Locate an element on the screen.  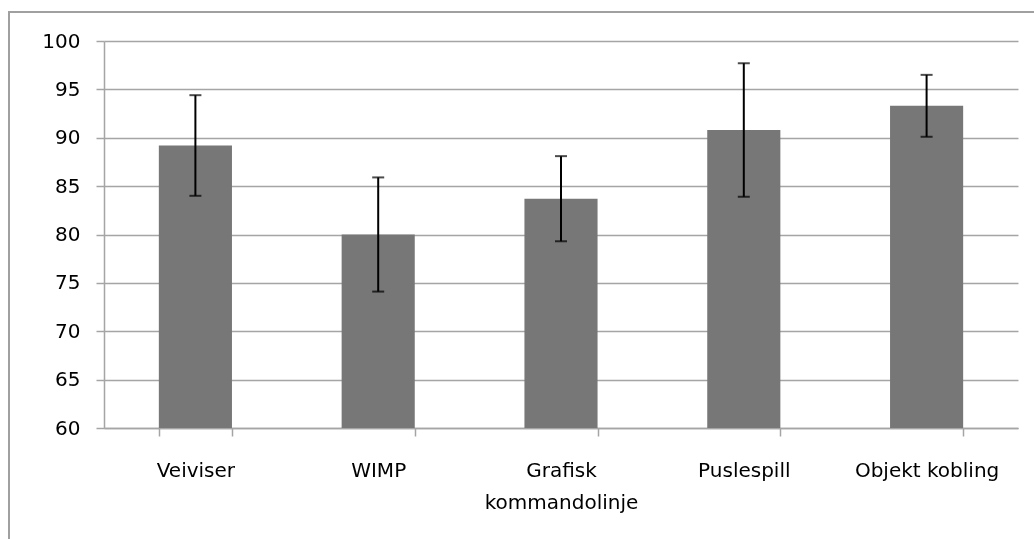
x-tick-label: WIMP is located at coordinates (379, 469).